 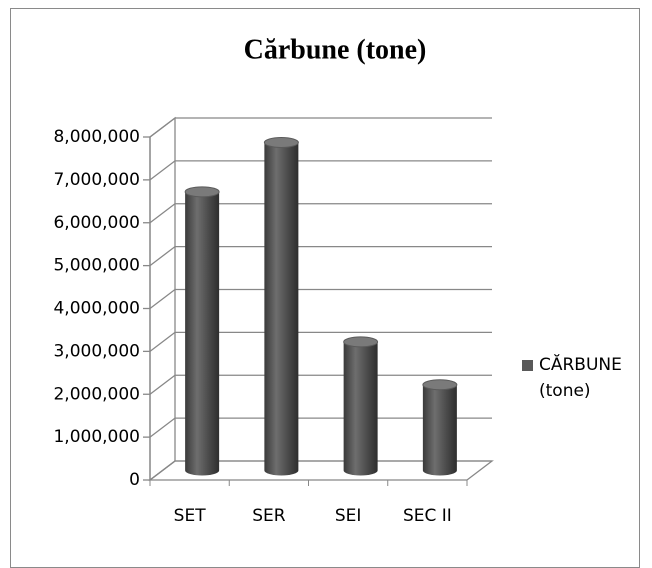 What do you see at coordinates (527, 365) in the screenshot?
I see `legend-swatch` at bounding box center [527, 365].